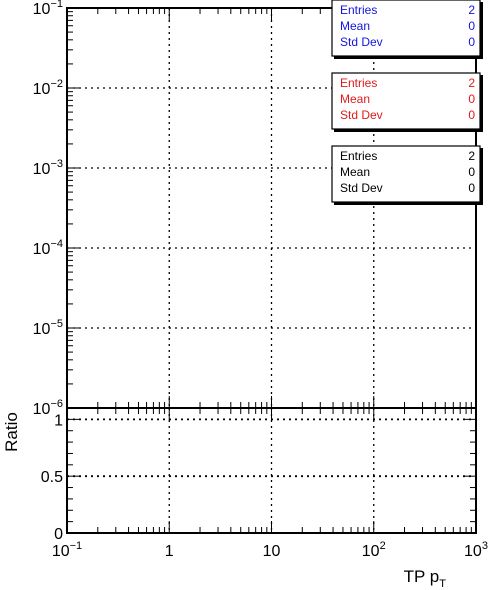  I want to click on ratio-y-axis-label: Ratio, so click(11, 432).